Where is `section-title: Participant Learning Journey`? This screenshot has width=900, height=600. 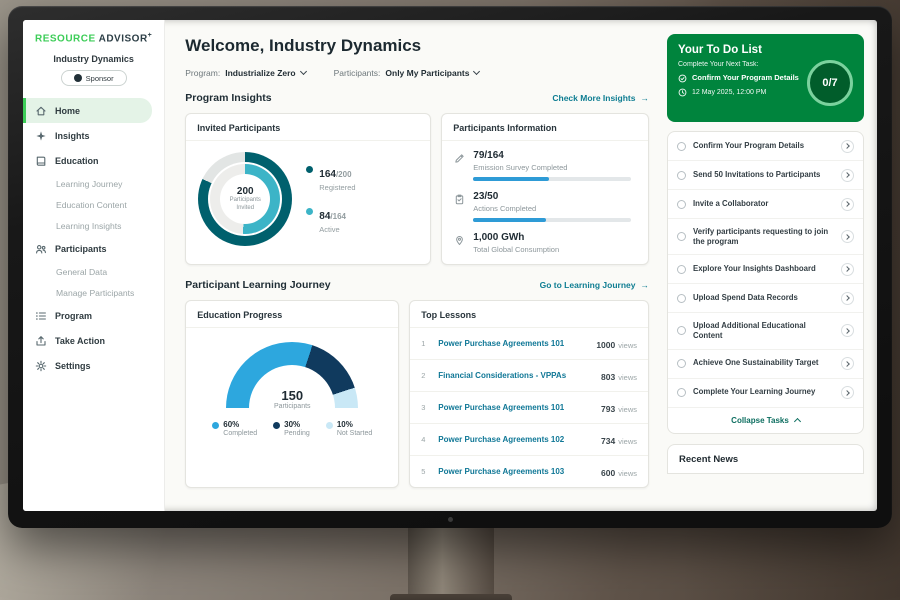
section-title: Participant Learning Journey is located at coordinates (258, 285).